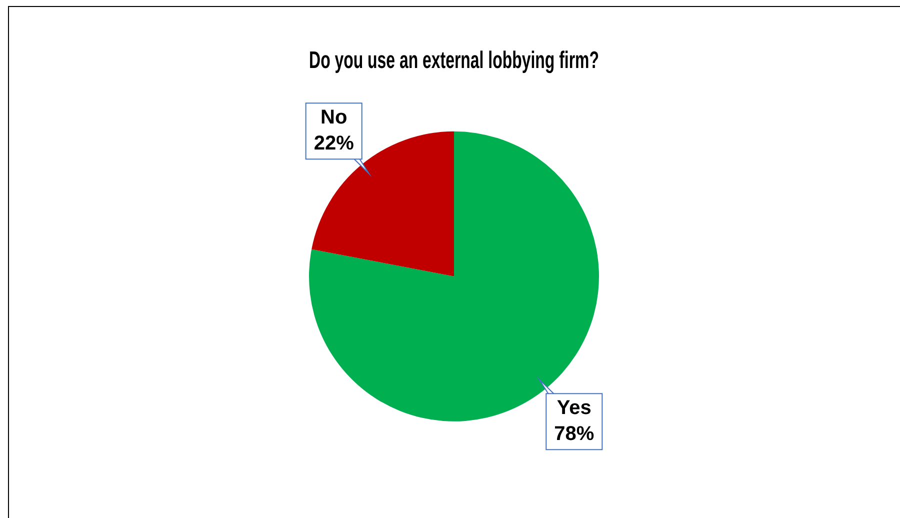 The image size is (900, 518). What do you see at coordinates (574, 434) in the screenshot?
I see `data-label: 78%` at bounding box center [574, 434].